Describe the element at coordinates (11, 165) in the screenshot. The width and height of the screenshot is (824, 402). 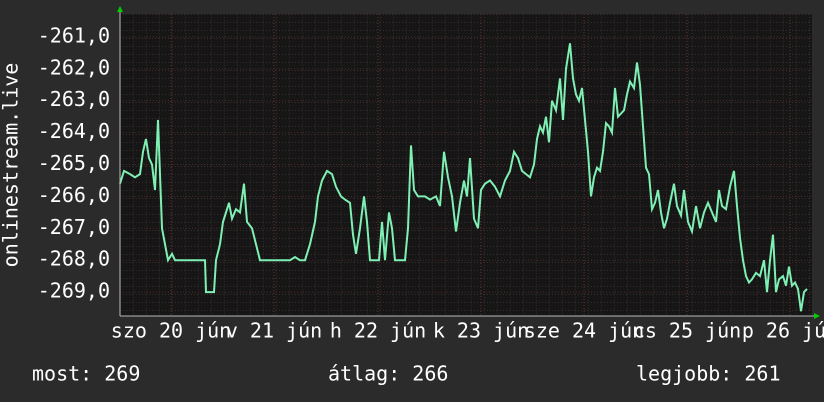
I see `y-axis-label: onlinestream.live` at that location.